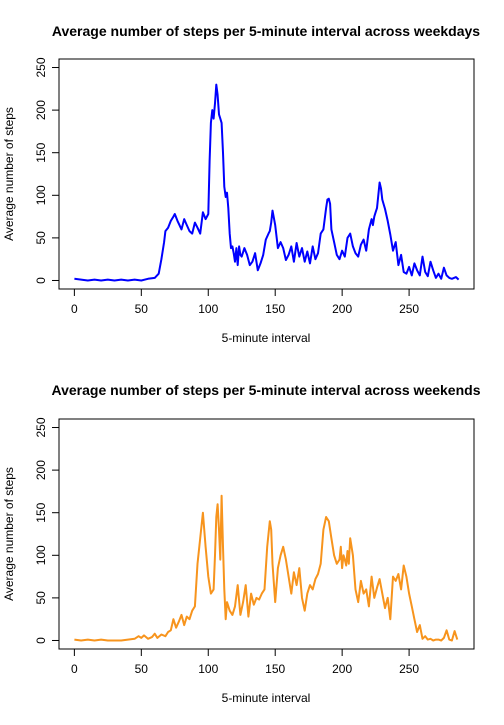  I want to click on weekday-x-tick-label: 250, so click(409, 309).